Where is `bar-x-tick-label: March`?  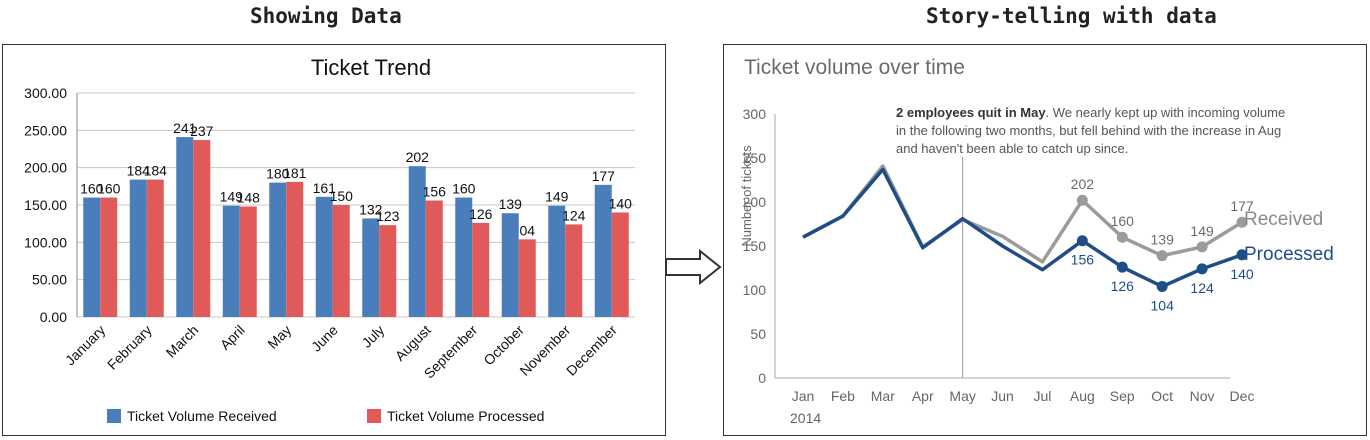 bar-x-tick-label: March is located at coordinates (182, 341).